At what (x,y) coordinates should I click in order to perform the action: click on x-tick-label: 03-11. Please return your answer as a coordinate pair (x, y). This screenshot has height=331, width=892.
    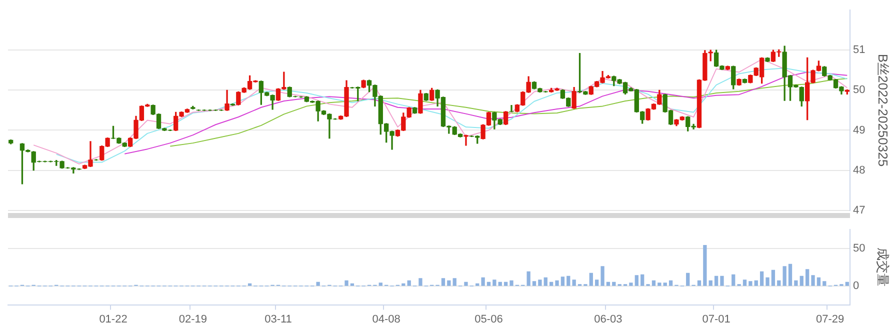
    Looking at the image, I should click on (278, 319).